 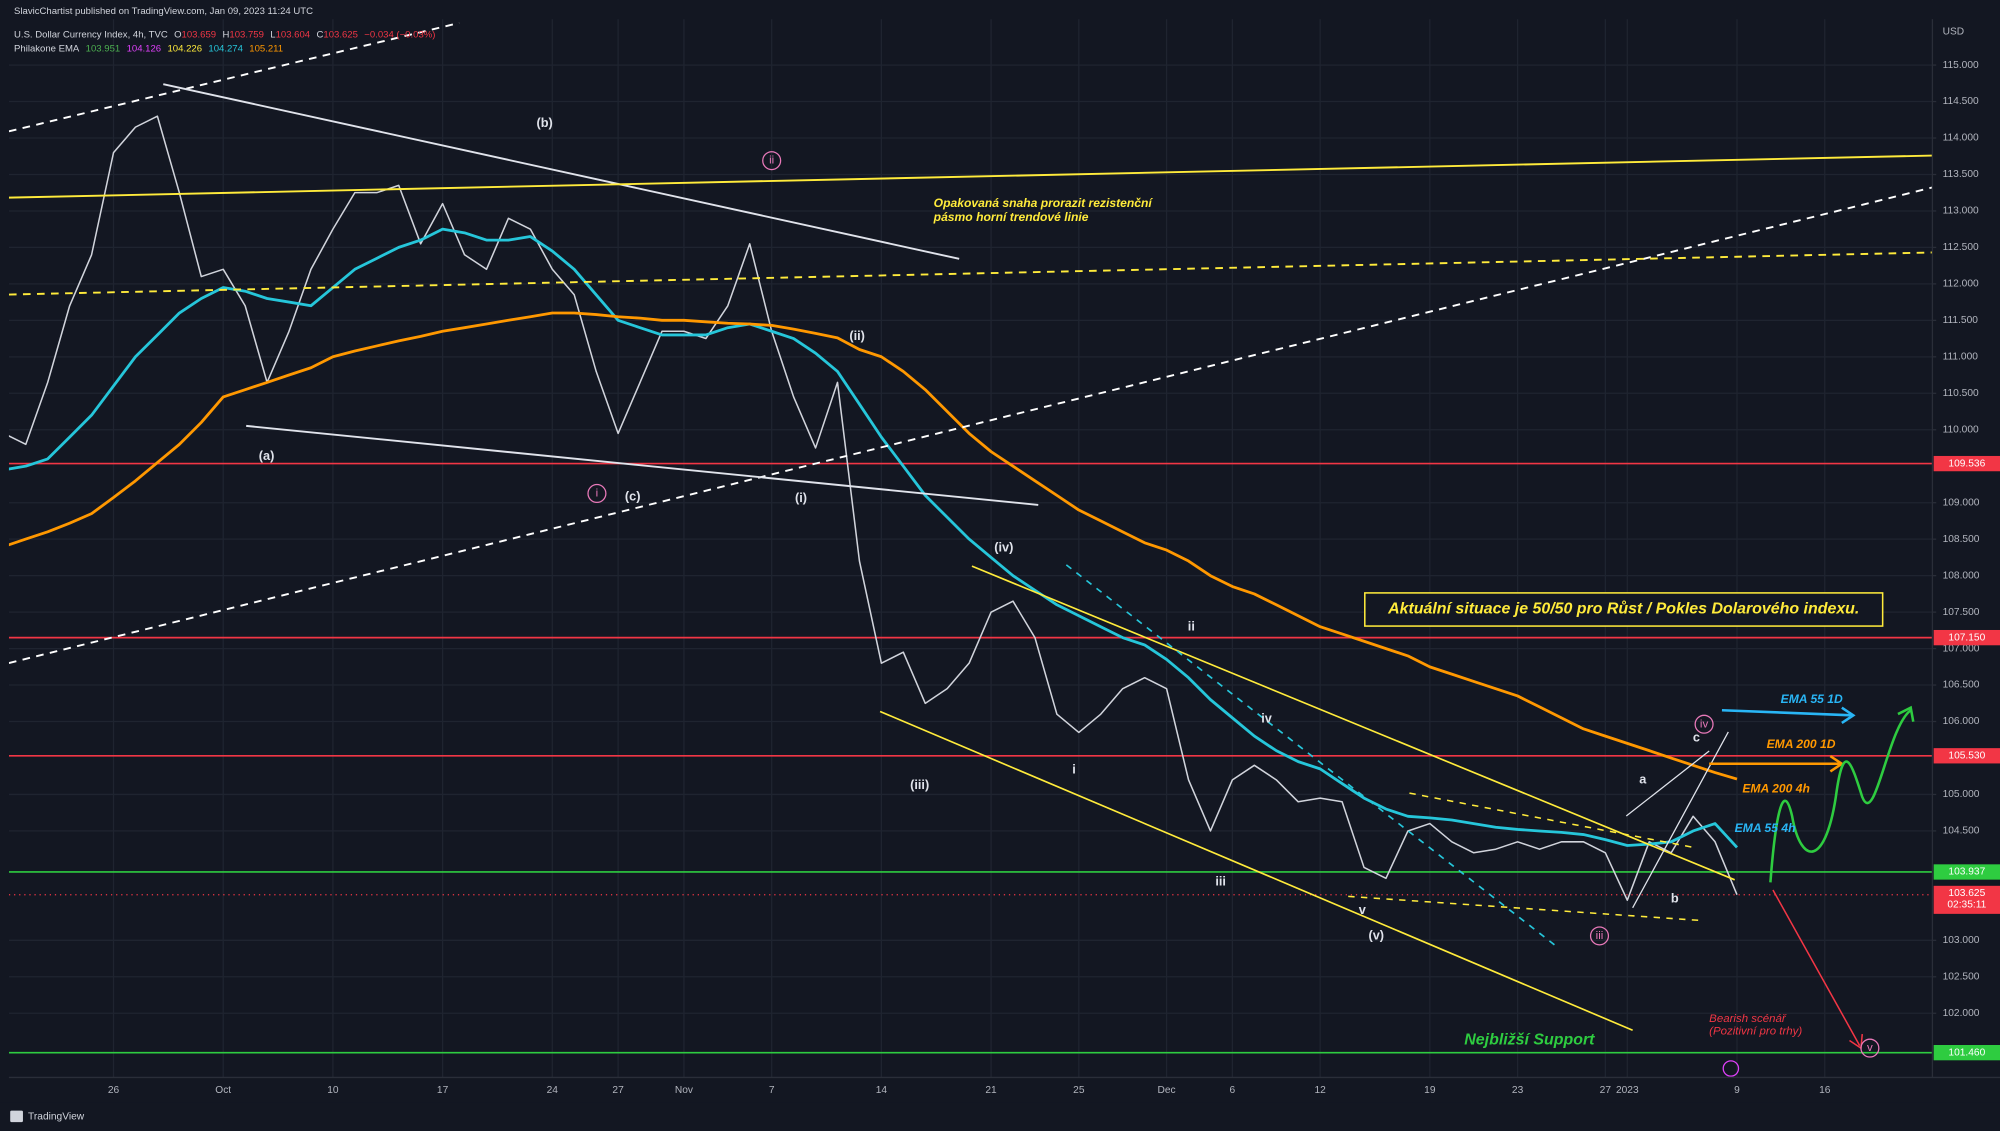 I want to click on y-tick-label: 109.000, so click(x=1961, y=502).